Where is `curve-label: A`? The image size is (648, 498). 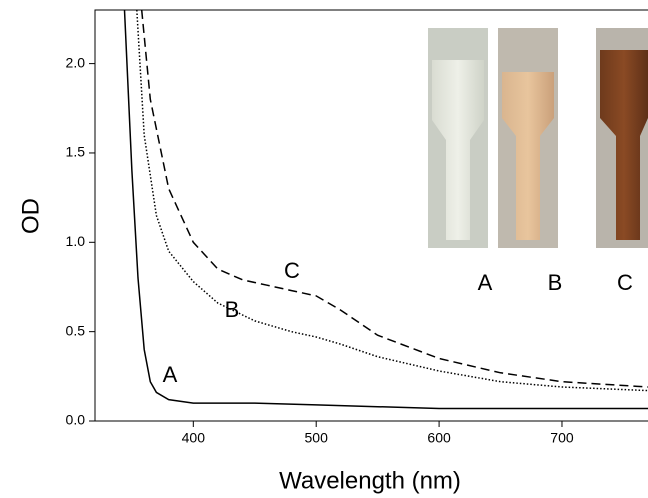 curve-label: A is located at coordinates (170, 374).